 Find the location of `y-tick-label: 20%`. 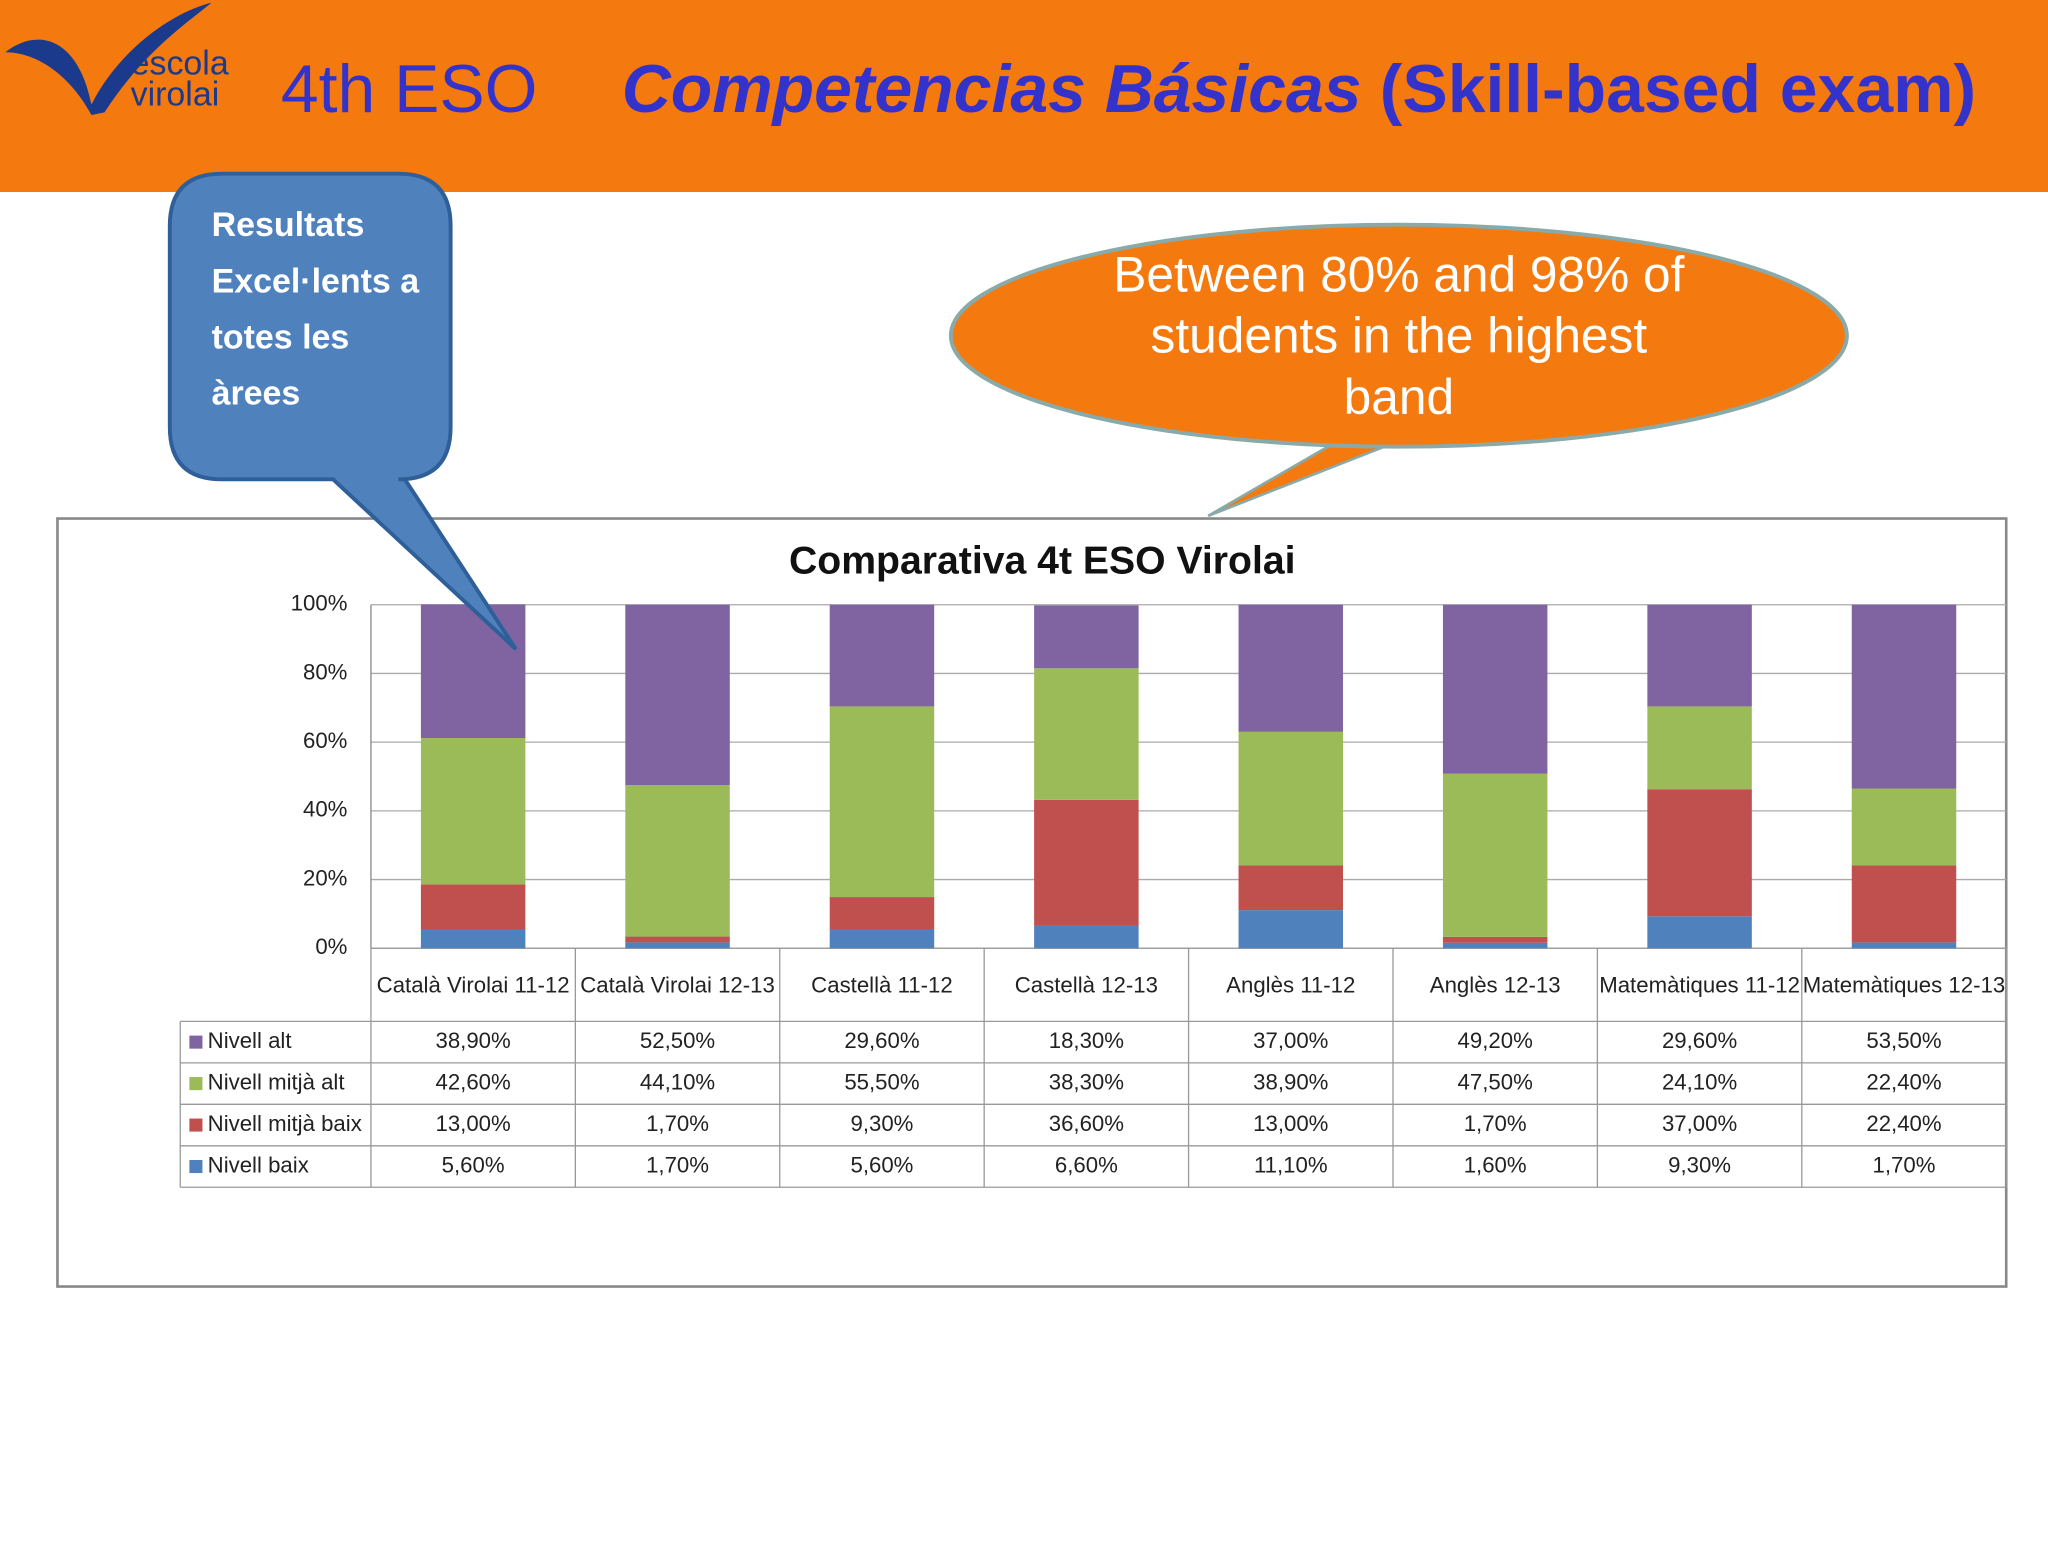

y-tick-label: 20% is located at coordinates (325, 877).